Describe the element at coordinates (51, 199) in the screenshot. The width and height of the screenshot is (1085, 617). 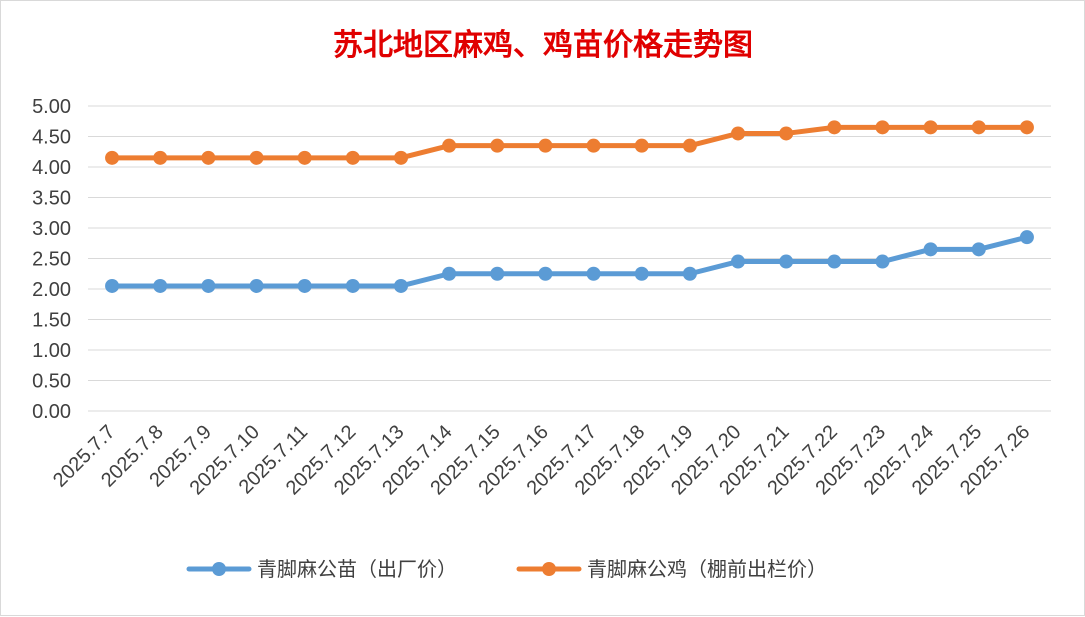
I see `y-tick-label: 3.50` at that location.